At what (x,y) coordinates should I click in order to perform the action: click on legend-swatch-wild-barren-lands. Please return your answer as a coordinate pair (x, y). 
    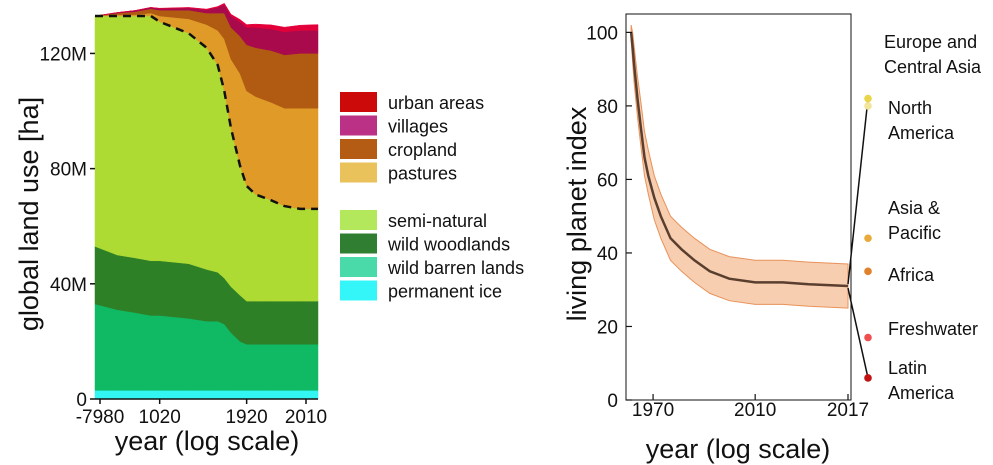
    Looking at the image, I should click on (358, 267).